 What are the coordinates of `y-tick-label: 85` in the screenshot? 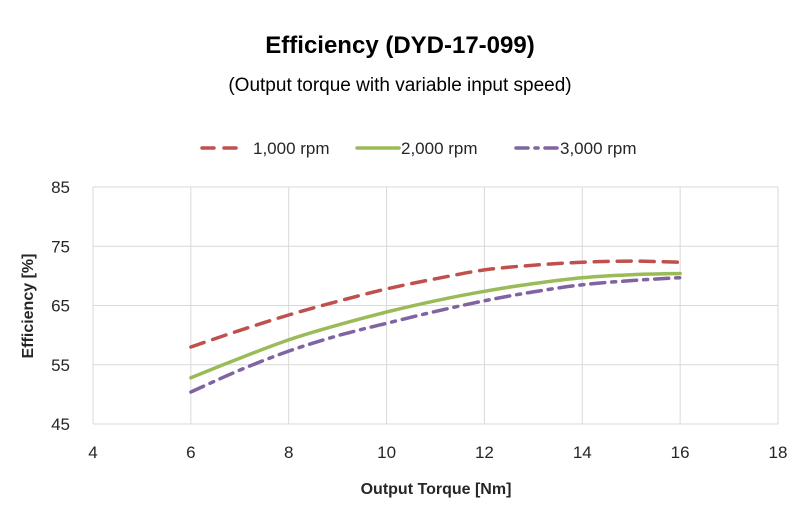 It's located at (60, 187).